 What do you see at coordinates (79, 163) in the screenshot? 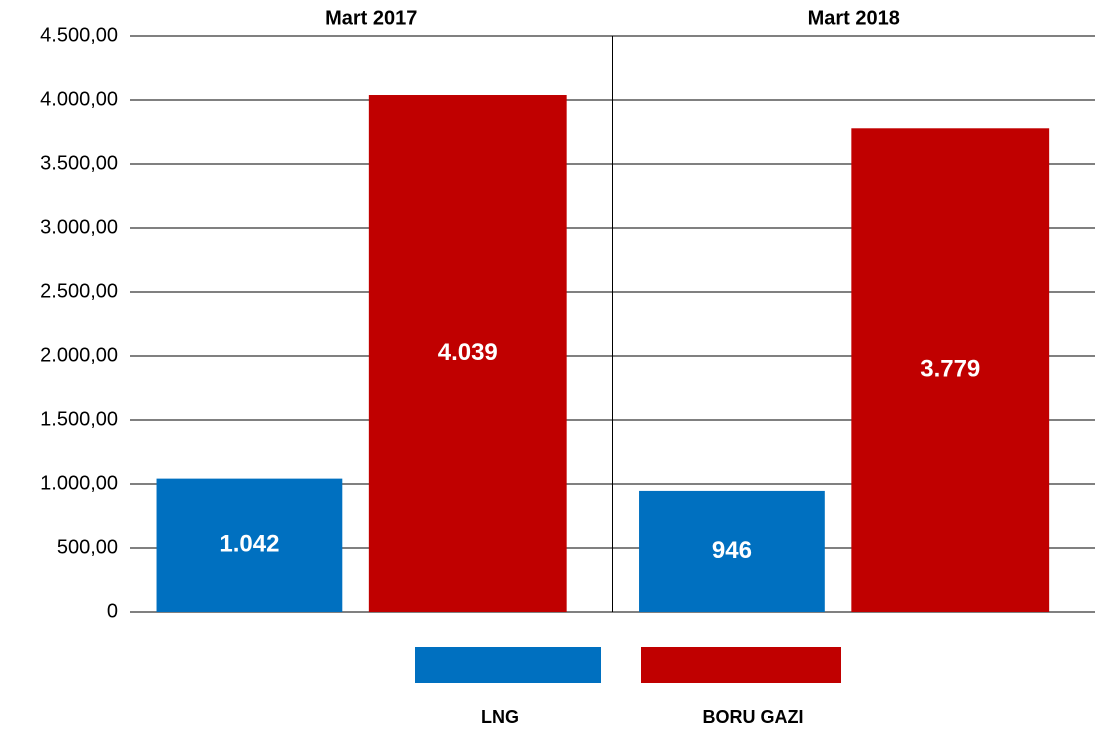
I see `y-tick-label: 3.500,00` at bounding box center [79, 163].